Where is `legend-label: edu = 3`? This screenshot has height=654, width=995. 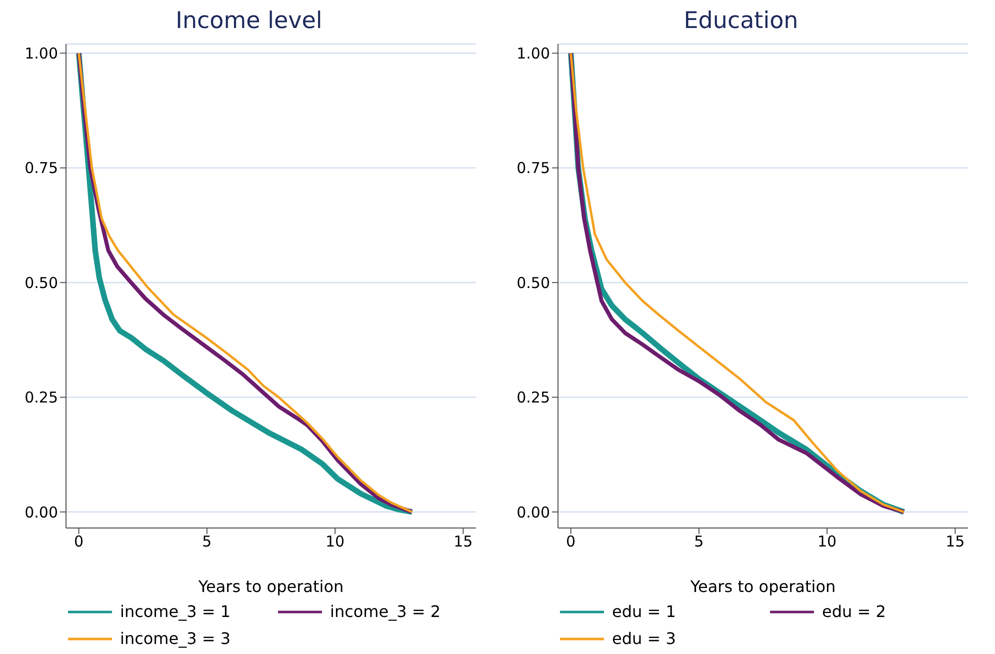 legend-label: edu = 3 is located at coordinates (644, 638).